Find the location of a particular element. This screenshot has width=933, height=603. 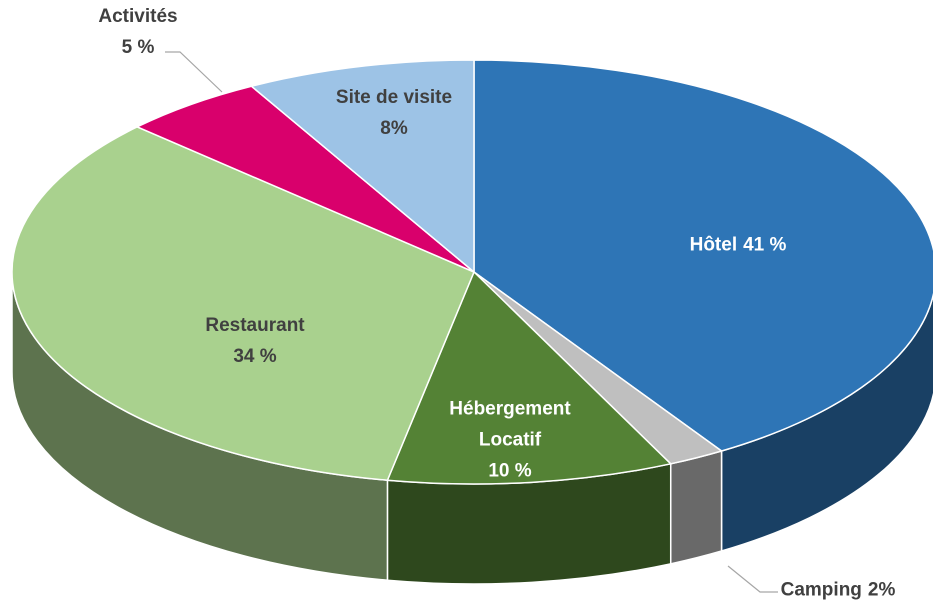

slice-label: Hôtel 41 % is located at coordinates (738, 245).